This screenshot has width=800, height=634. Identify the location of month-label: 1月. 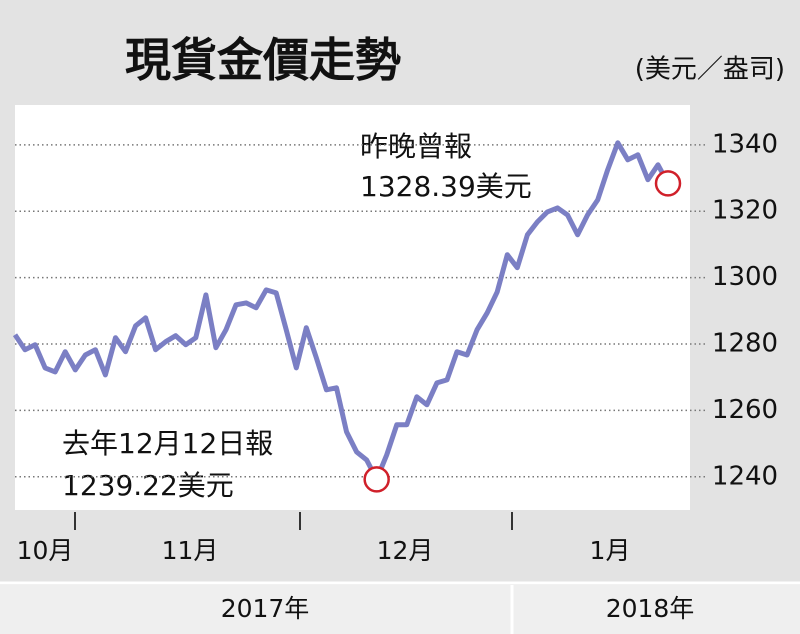
(610, 550).